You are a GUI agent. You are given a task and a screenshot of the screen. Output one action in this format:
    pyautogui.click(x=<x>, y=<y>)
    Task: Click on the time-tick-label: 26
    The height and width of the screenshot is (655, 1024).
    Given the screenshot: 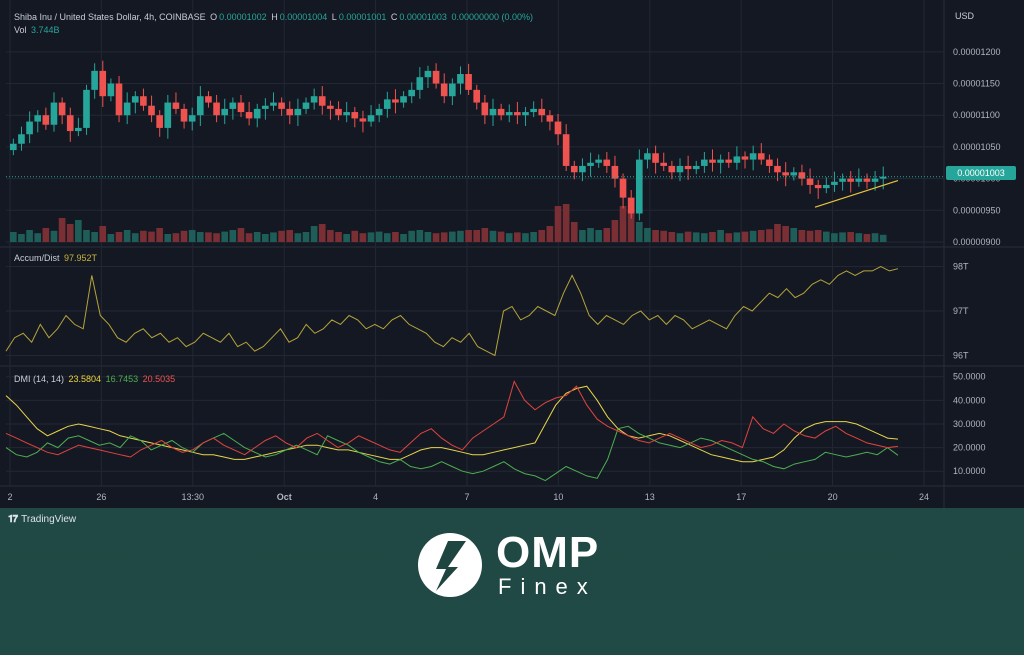 What is the action you would take?
    pyautogui.click(x=101, y=497)
    